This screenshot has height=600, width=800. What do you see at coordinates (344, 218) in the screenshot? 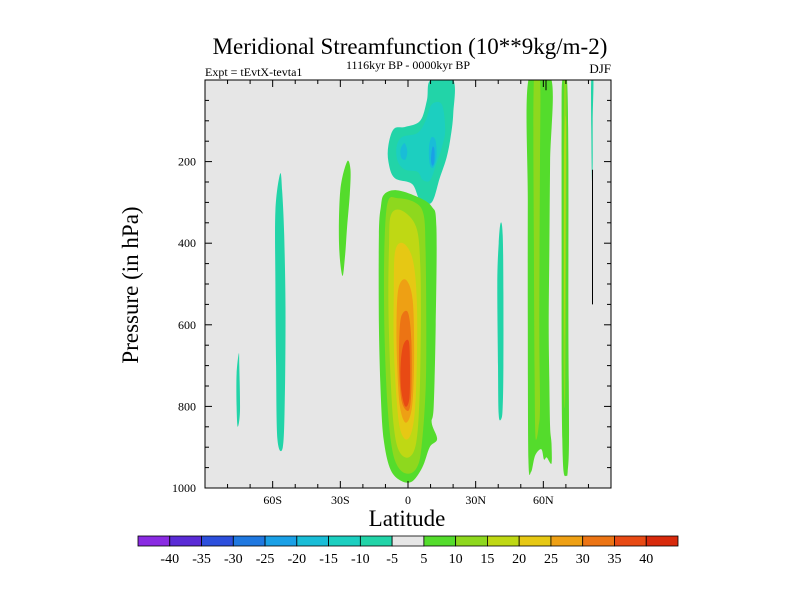
I see `contour-region-southern-positive-cell` at bounding box center [344, 218].